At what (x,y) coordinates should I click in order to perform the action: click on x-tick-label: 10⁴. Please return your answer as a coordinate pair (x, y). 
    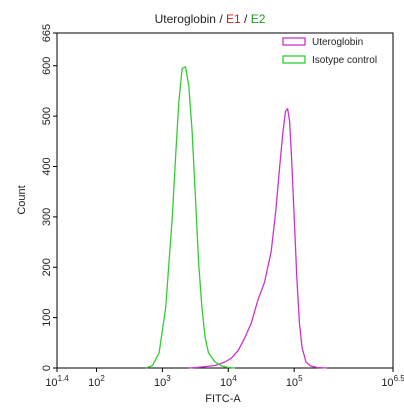
    Looking at the image, I should click on (228, 381).